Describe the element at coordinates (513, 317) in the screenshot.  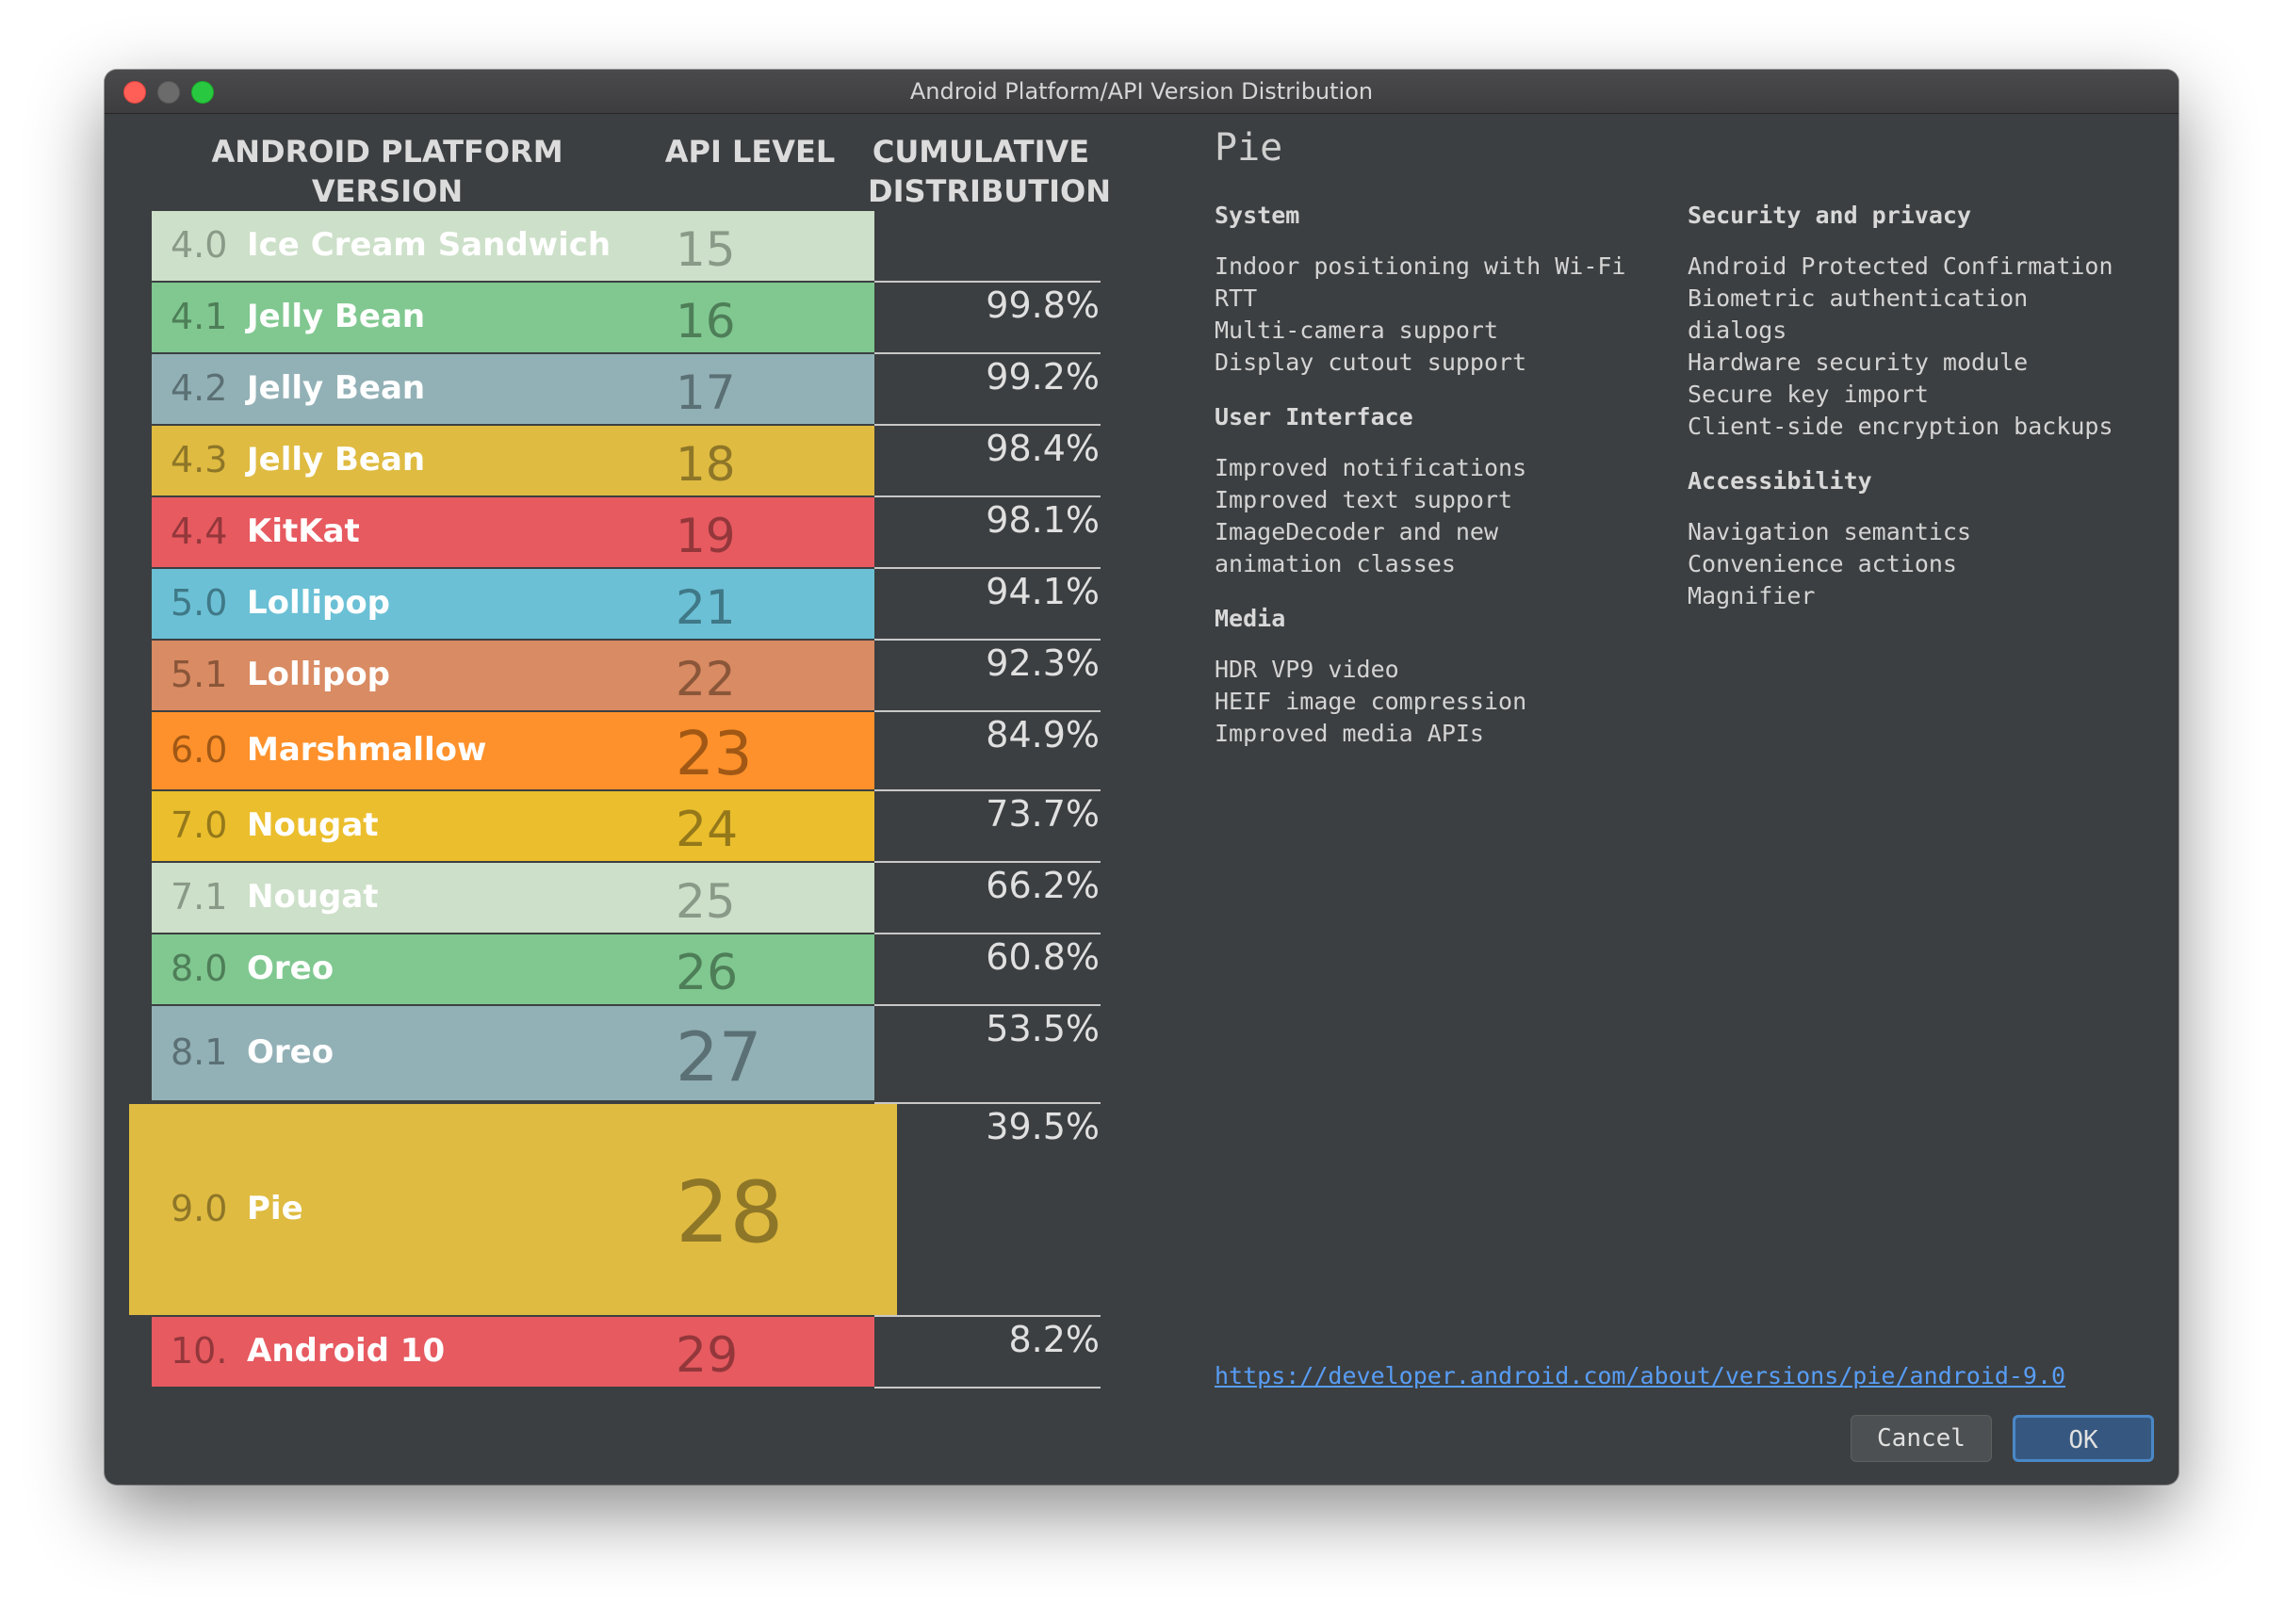
I see `version-row: 4.1 Jelly Bean 16` at that location.